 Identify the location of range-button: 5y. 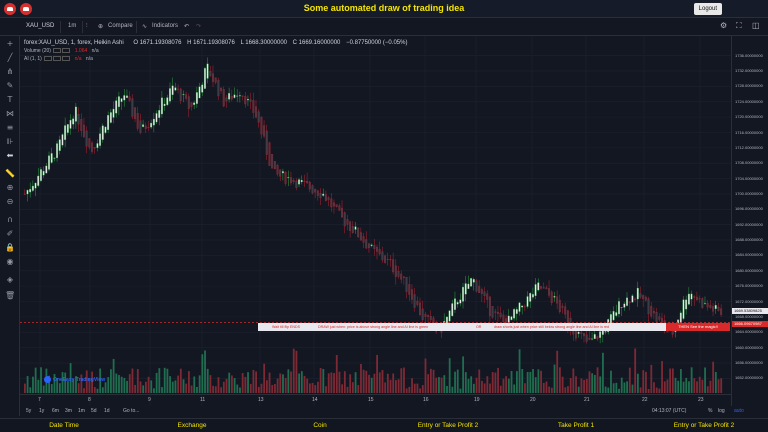
(29, 411).